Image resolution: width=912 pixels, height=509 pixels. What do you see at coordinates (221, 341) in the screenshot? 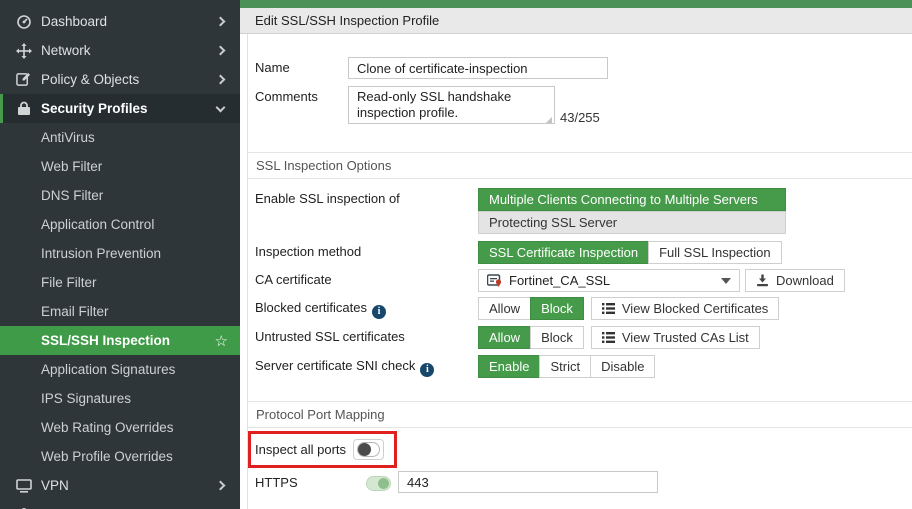
I see `favorite-star-icon: ☆` at bounding box center [221, 341].